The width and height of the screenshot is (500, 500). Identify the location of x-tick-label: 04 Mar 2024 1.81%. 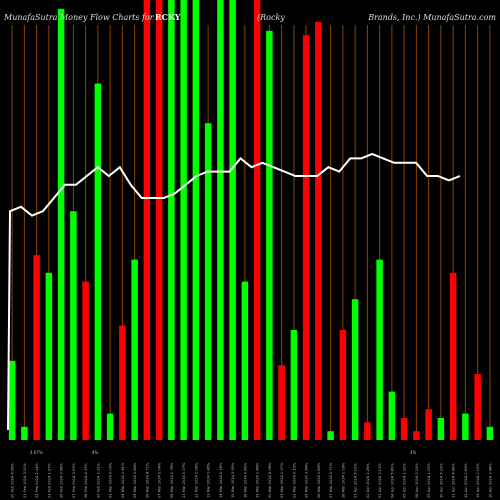
(123, 480).